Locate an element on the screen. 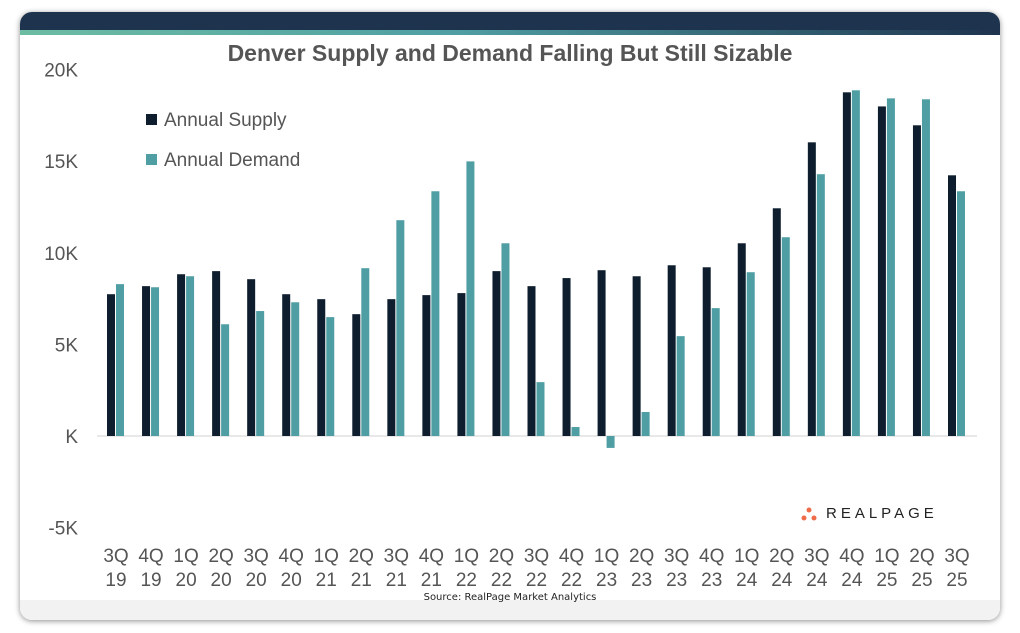 The height and width of the screenshot is (633, 1020). y-tick-label: 5K is located at coordinates (67, 345).